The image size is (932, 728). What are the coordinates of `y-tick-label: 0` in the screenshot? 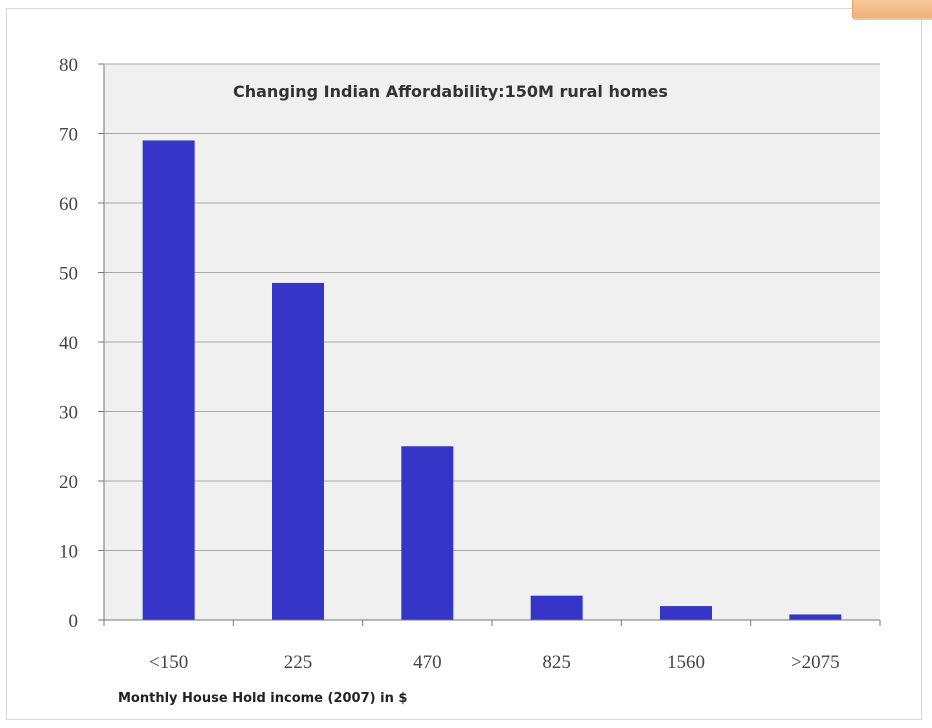 It's located at (74, 621).